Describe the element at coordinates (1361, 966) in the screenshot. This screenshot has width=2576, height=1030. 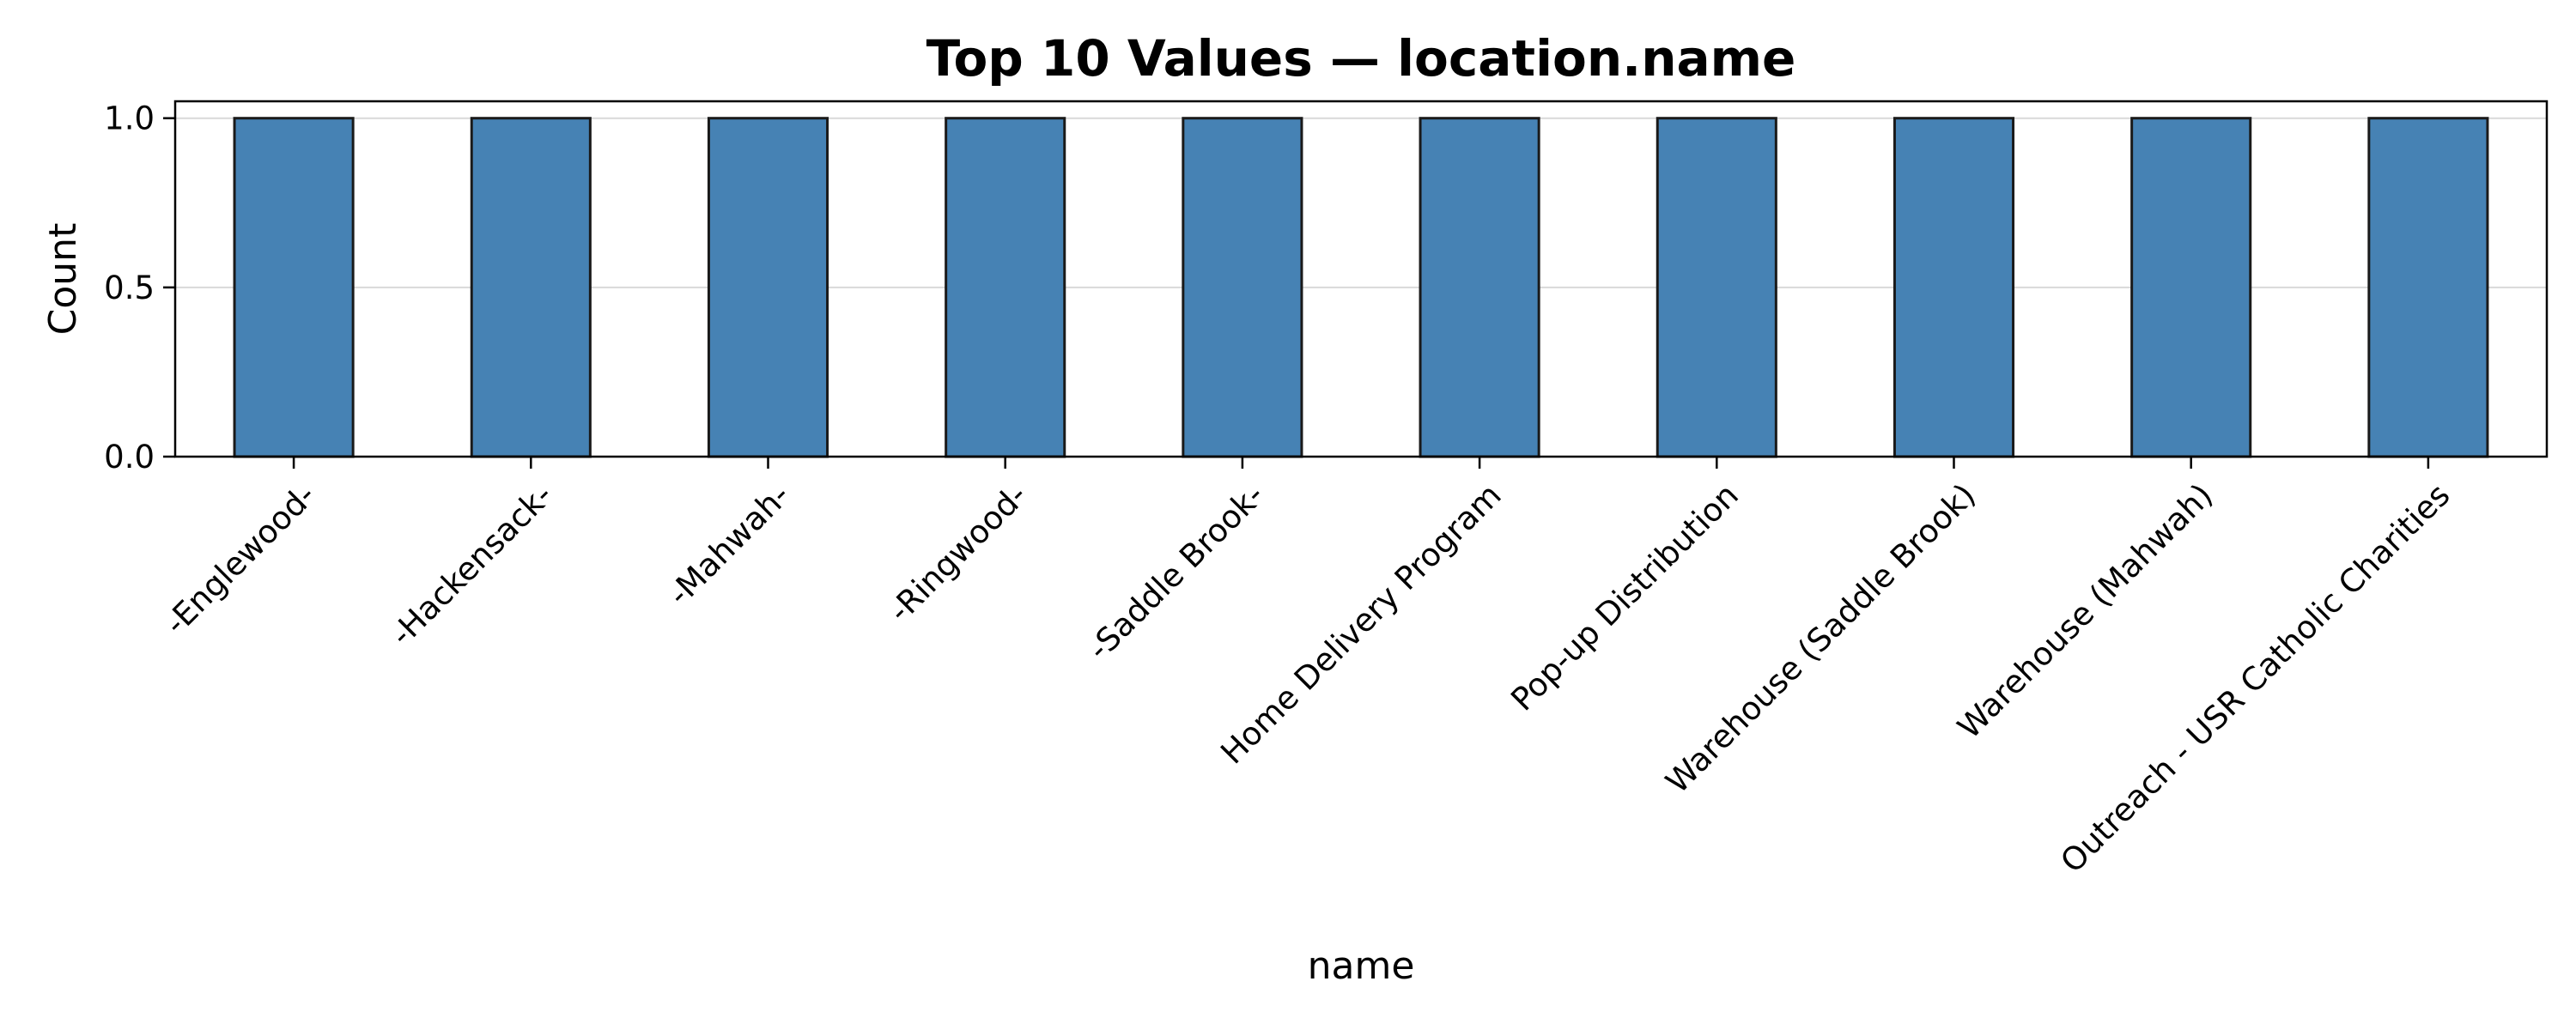
I see `x-axis-label: name` at that location.